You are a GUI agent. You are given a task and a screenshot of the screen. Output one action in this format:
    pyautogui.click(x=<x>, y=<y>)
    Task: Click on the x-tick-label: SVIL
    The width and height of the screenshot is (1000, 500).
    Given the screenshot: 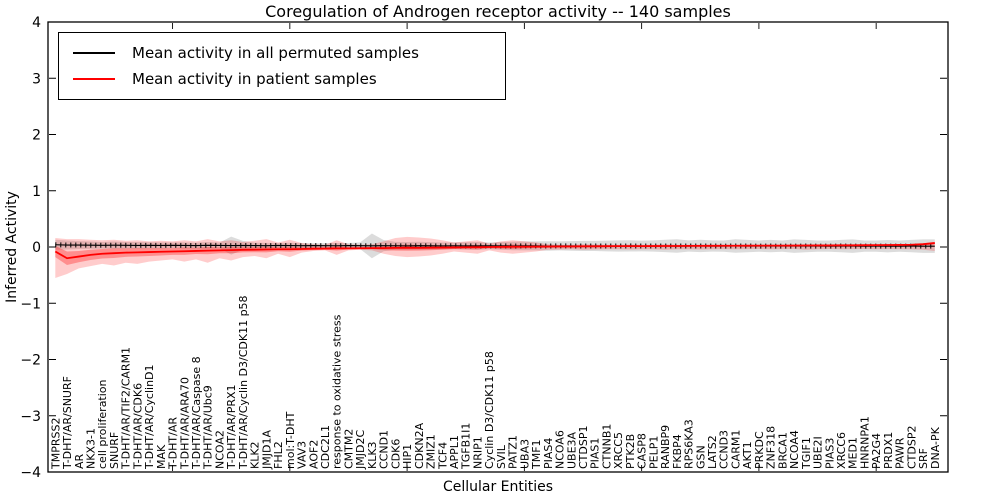 What is the action you would take?
    pyautogui.click(x=501, y=456)
    